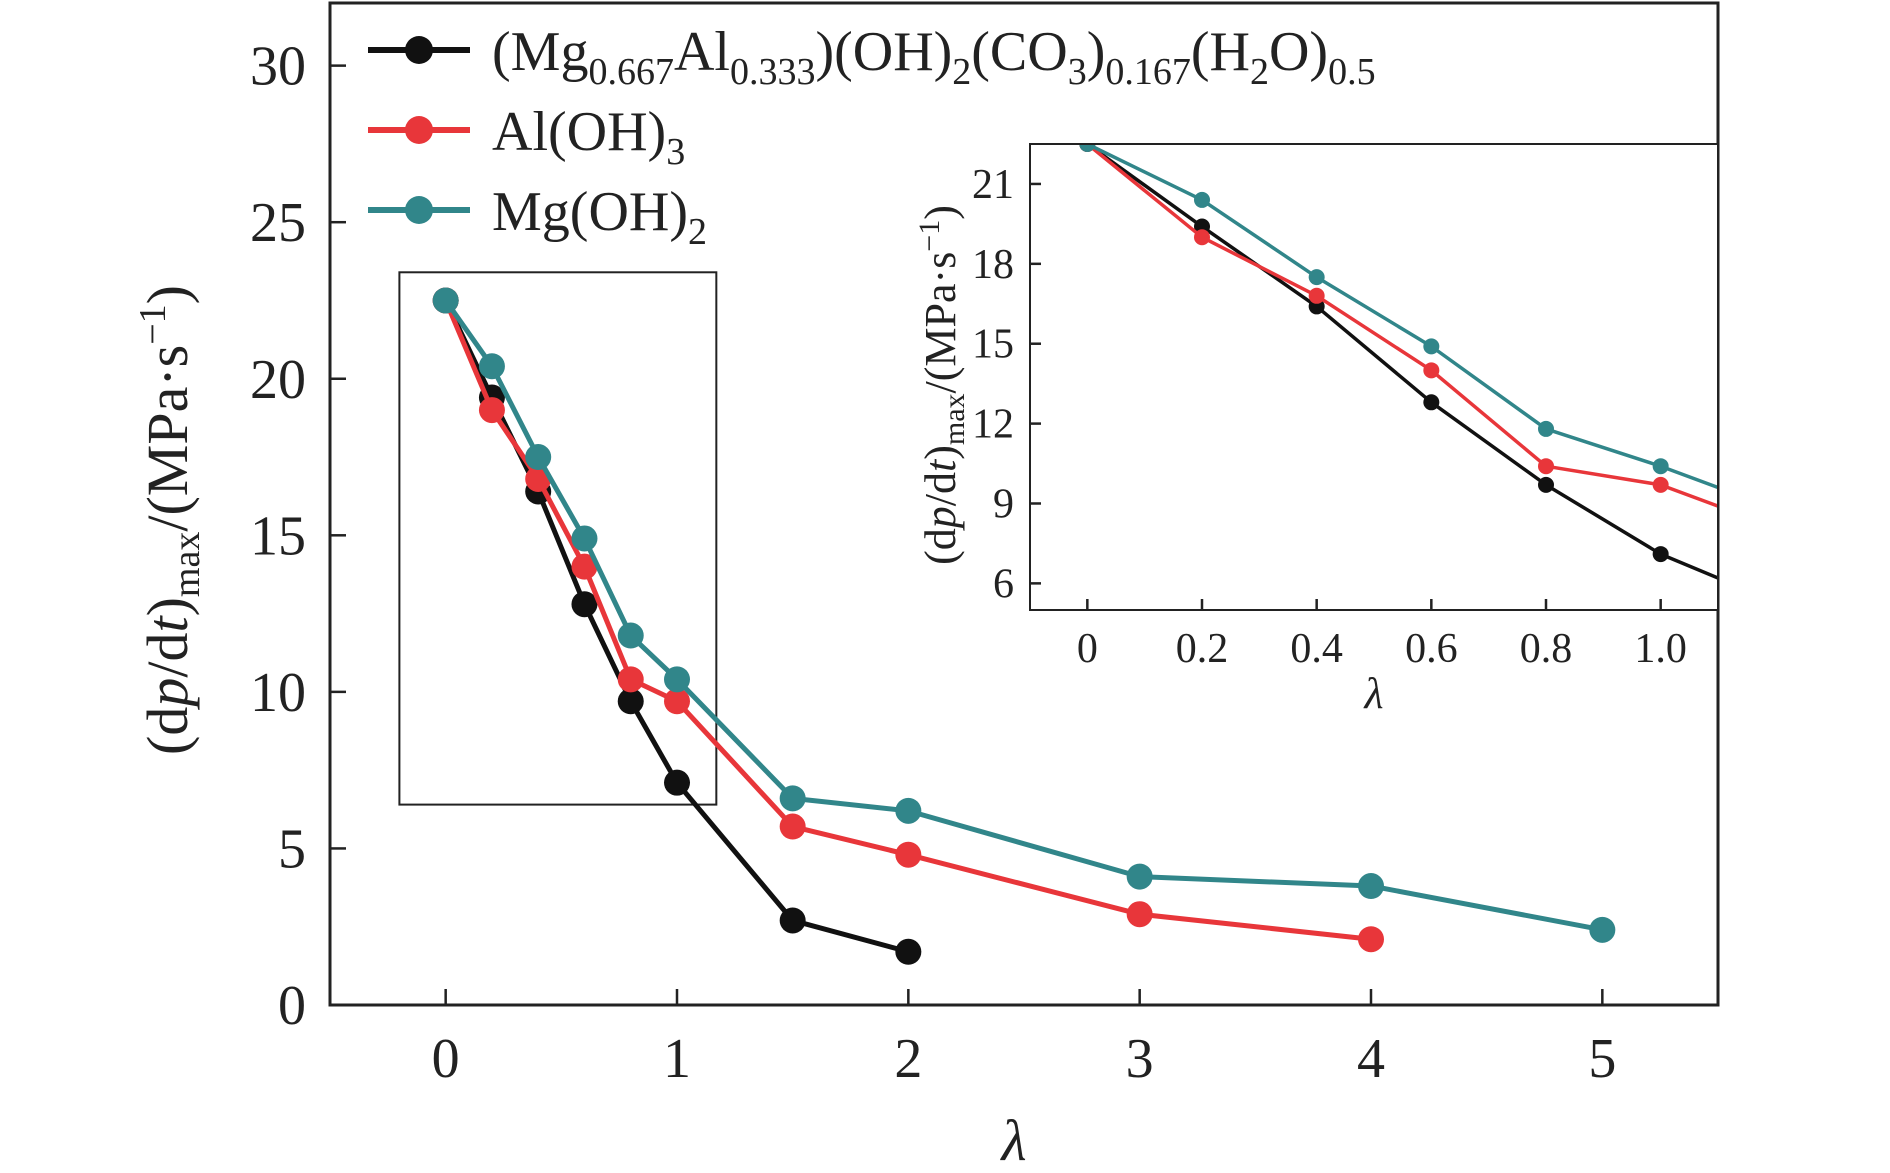  I want to click on inset-y-tick-label: 9, so click(1003, 504).